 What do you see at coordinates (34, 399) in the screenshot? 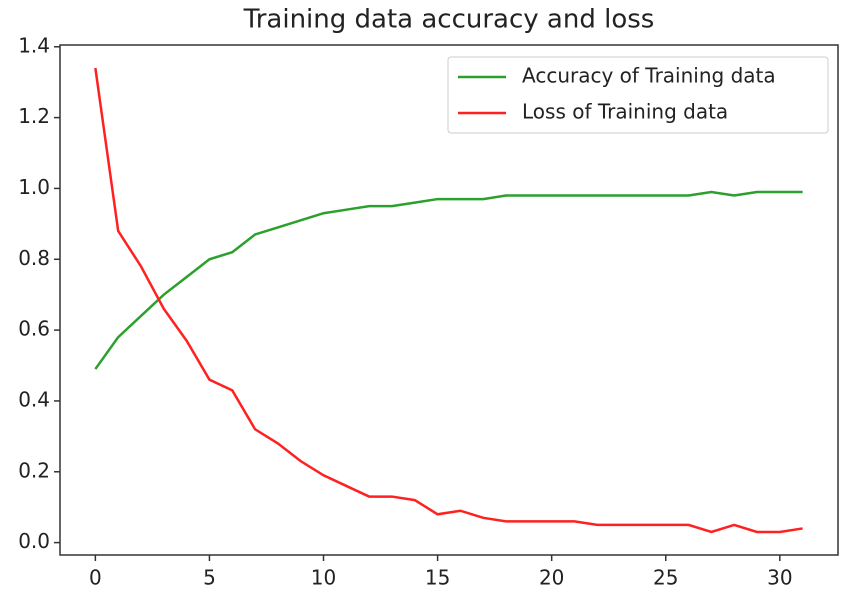
I see `y-tick-label: 0.4` at bounding box center [34, 399].